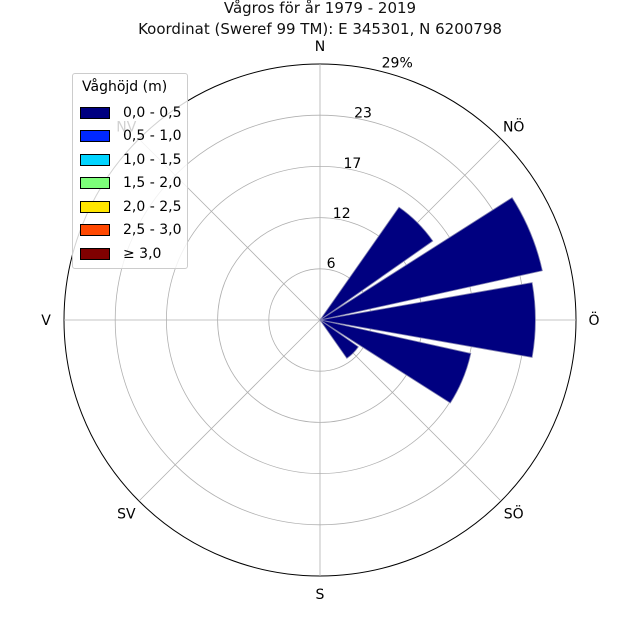  Describe the element at coordinates (352, 164) in the screenshot. I see `radial-tick-label: 17` at that location.